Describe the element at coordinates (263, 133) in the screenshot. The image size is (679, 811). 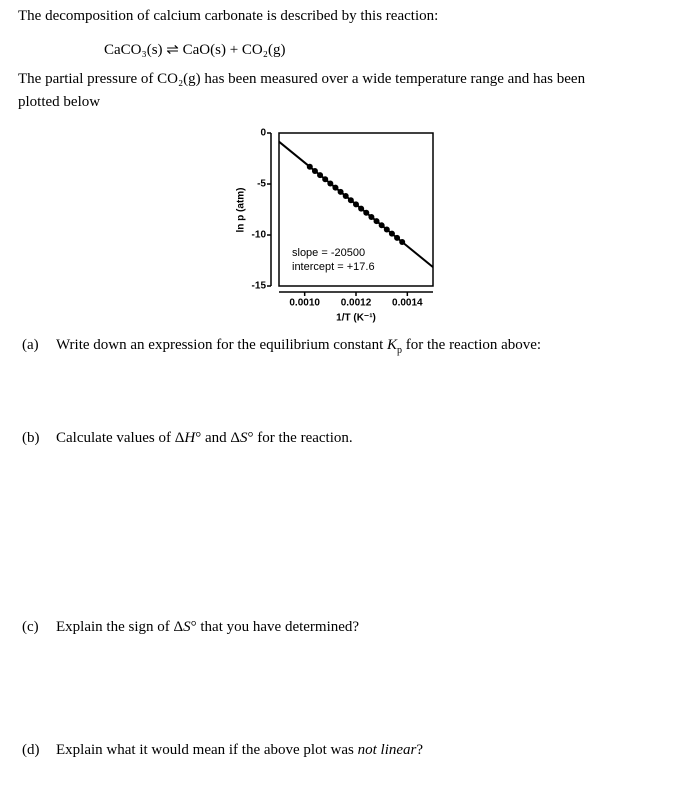
I see `y-tick-label: 0` at that location.